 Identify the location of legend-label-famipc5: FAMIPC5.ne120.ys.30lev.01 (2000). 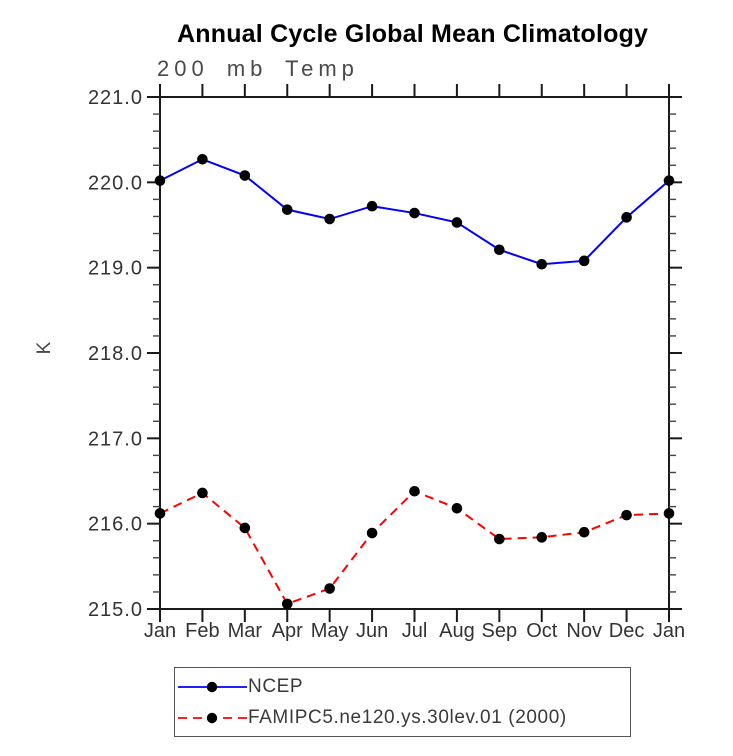
(407, 717).